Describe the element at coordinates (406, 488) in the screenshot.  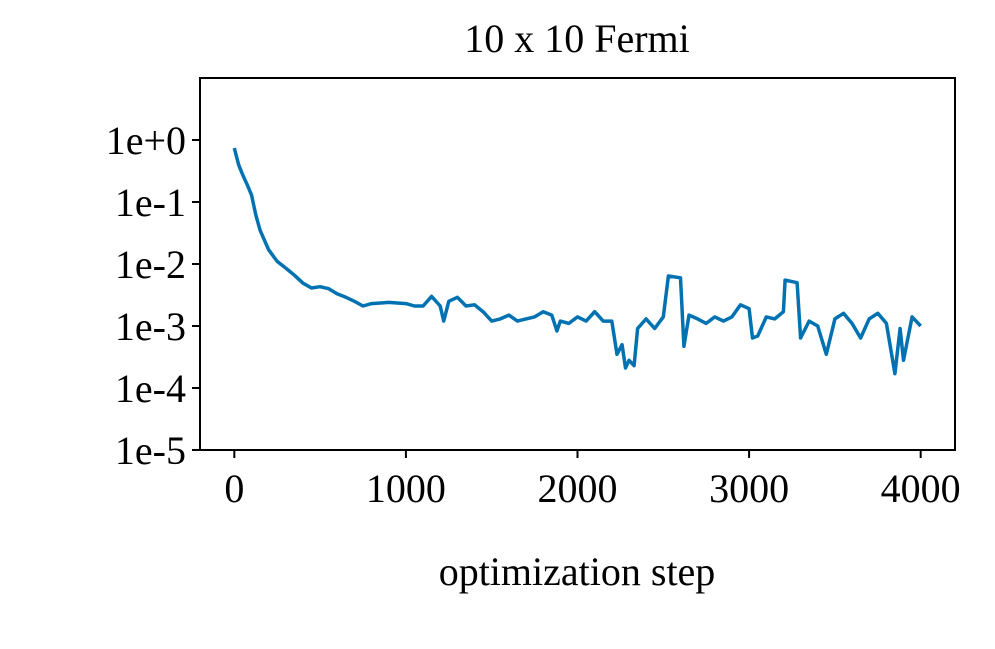
I see `x-tick-label: 1000` at that location.